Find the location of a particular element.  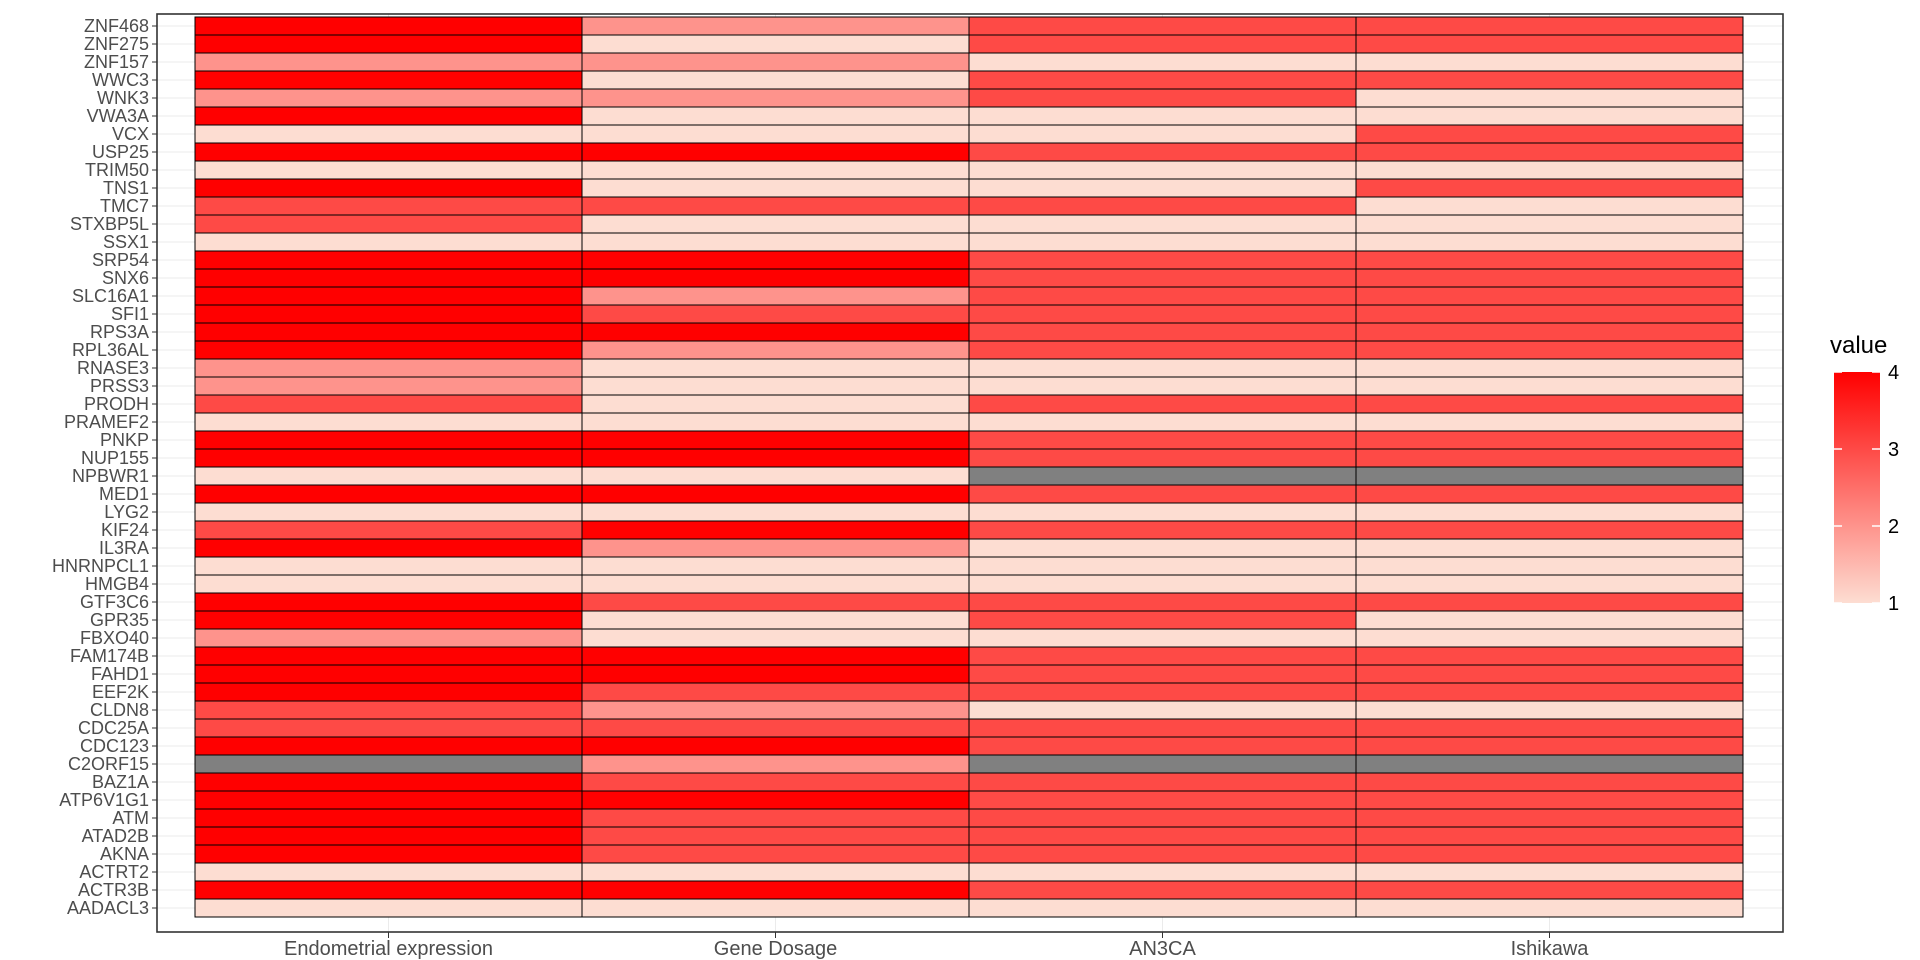

legend-tick-label: 2 is located at coordinates (1893, 527).